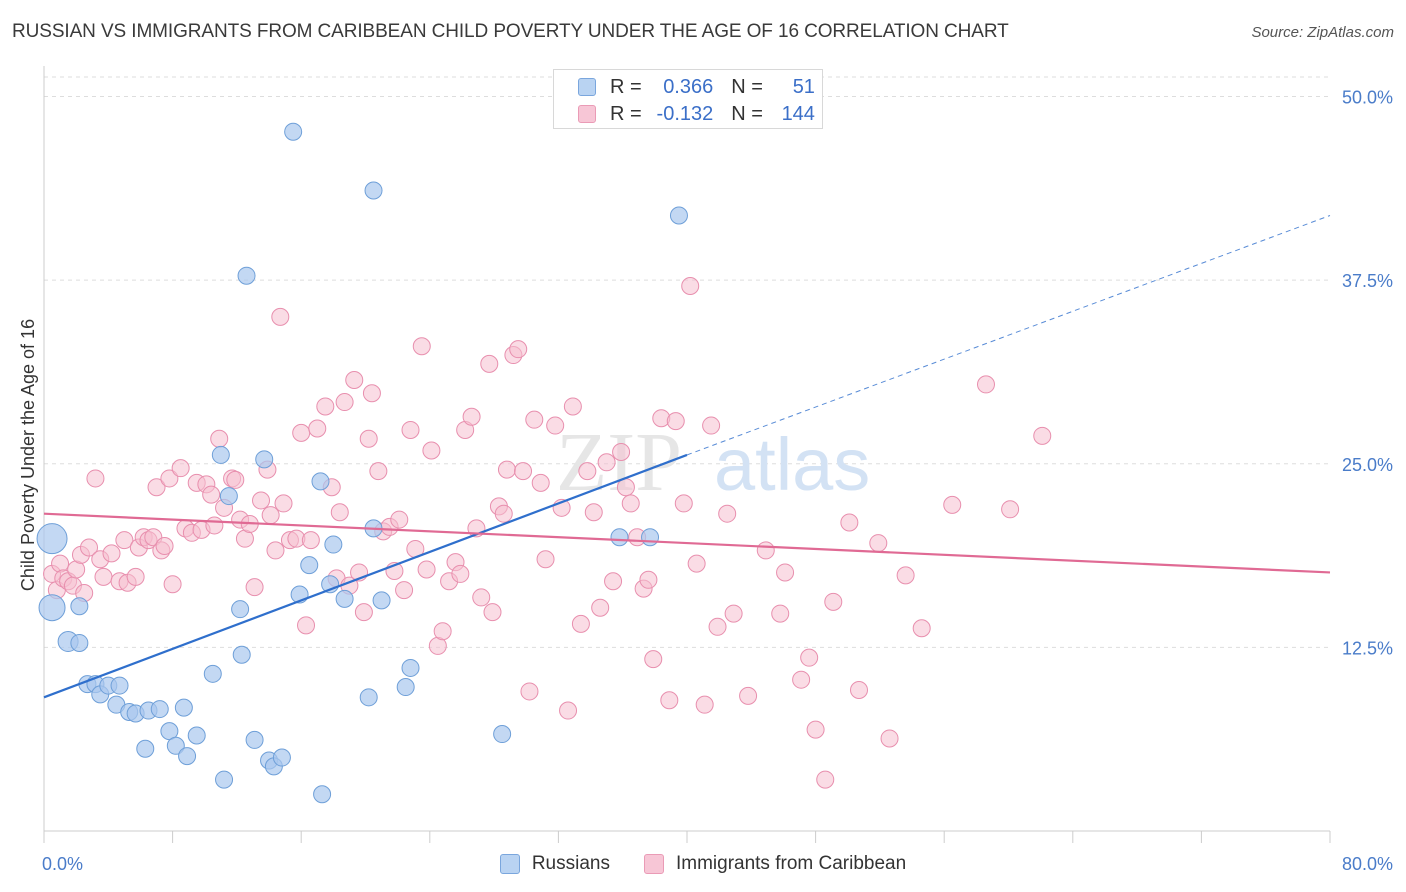 The width and height of the screenshot is (1406, 892). Describe the element at coordinates (1008, 335) in the screenshot. I see `russians-trend-extension` at that location.